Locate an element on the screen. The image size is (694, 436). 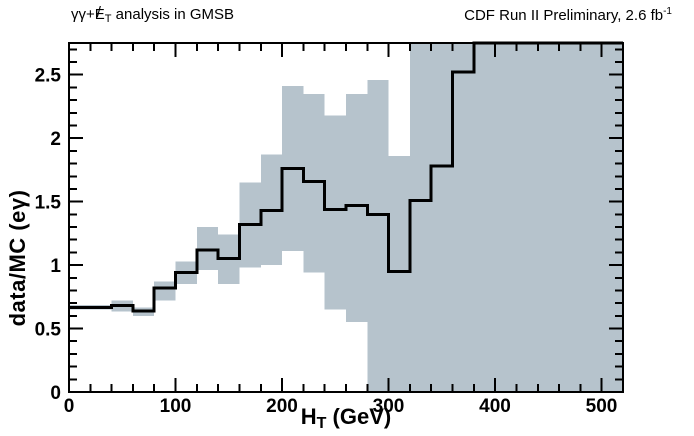
met-subscript: T is located at coordinates (108, 19).